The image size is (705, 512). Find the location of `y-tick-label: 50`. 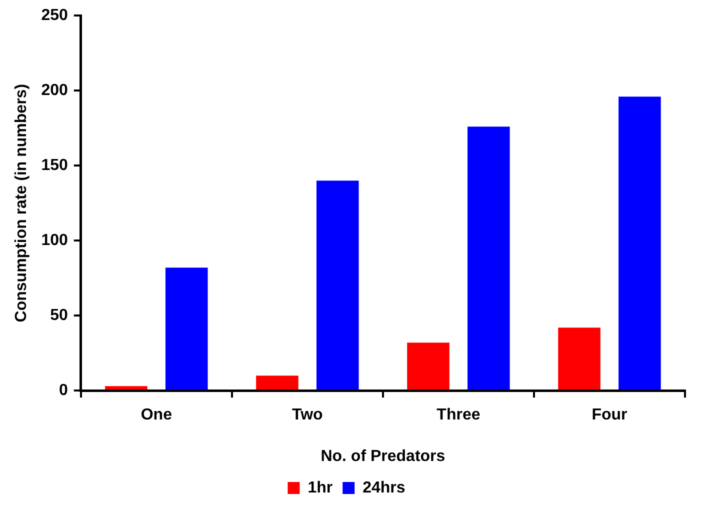

y-tick-label: 50 is located at coordinates (59, 315).